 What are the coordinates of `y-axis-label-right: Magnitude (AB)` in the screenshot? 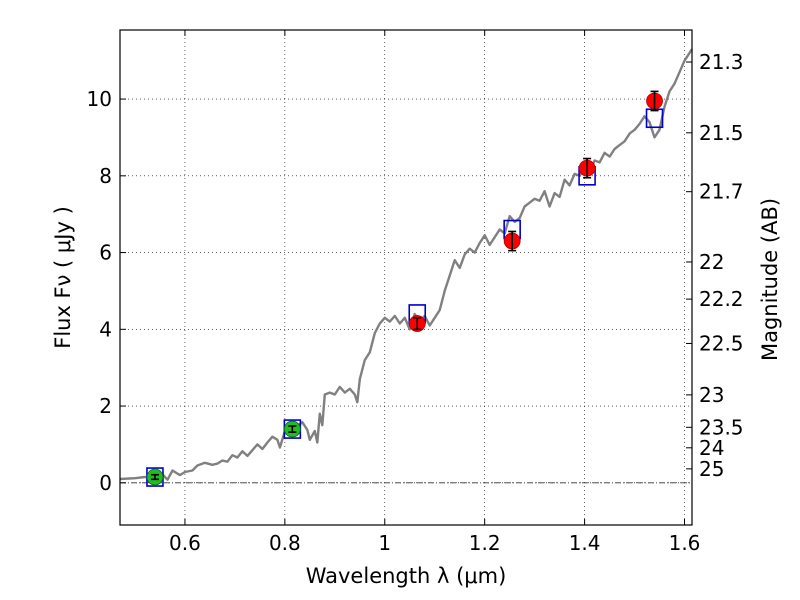 It's located at (770, 279).